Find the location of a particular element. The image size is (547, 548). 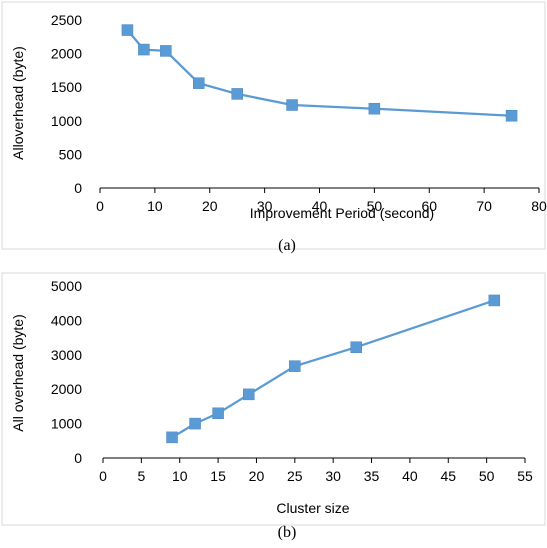

panel-caption: (a) is located at coordinates (287, 245).